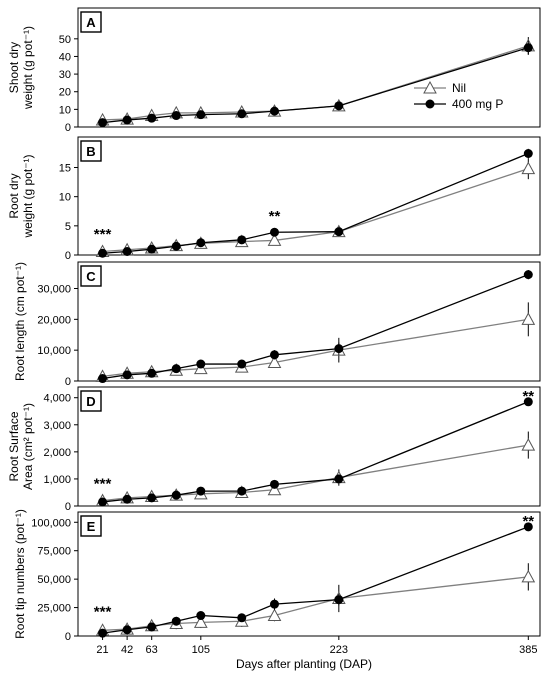 This screenshot has height=683, width=550. What do you see at coordinates (51, 523) in the screenshot?
I see `y-tick-label: 100,000` at bounding box center [51, 523].